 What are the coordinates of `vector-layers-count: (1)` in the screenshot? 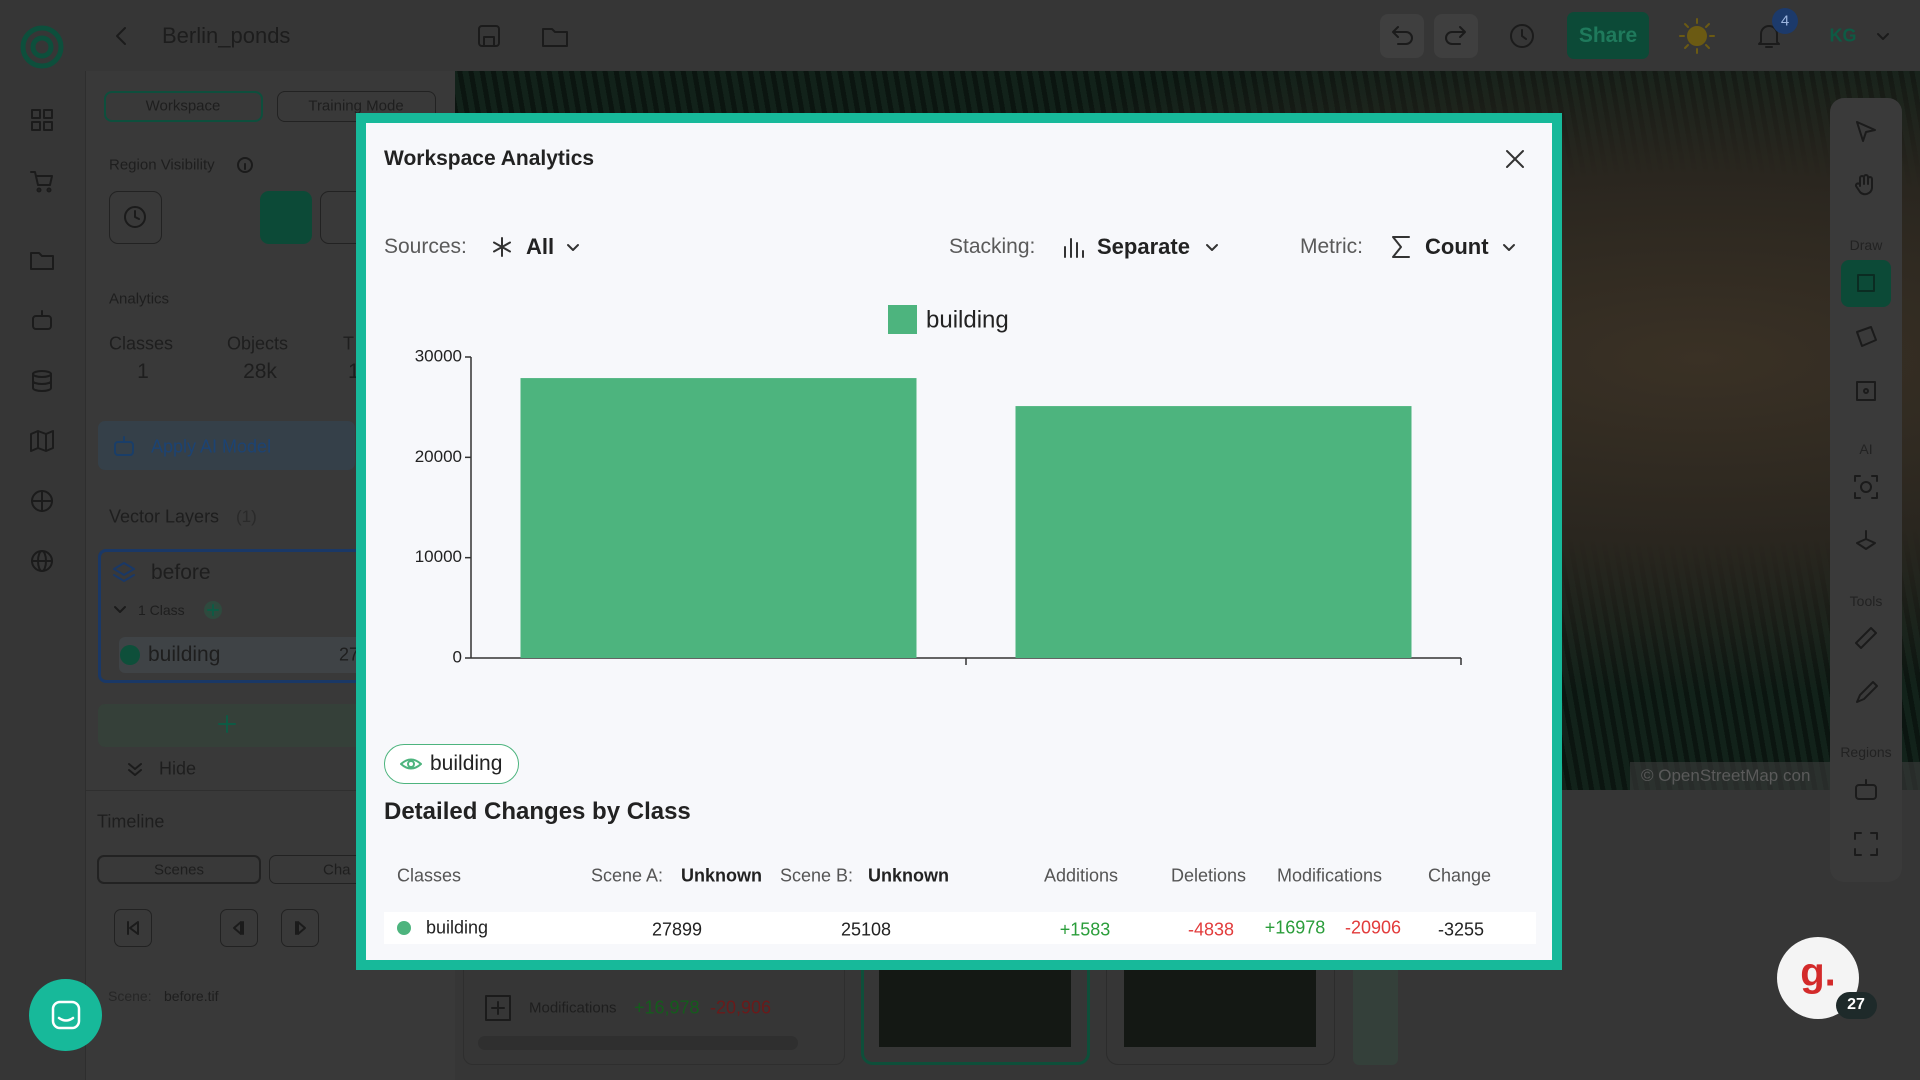 It's located at (246, 516).